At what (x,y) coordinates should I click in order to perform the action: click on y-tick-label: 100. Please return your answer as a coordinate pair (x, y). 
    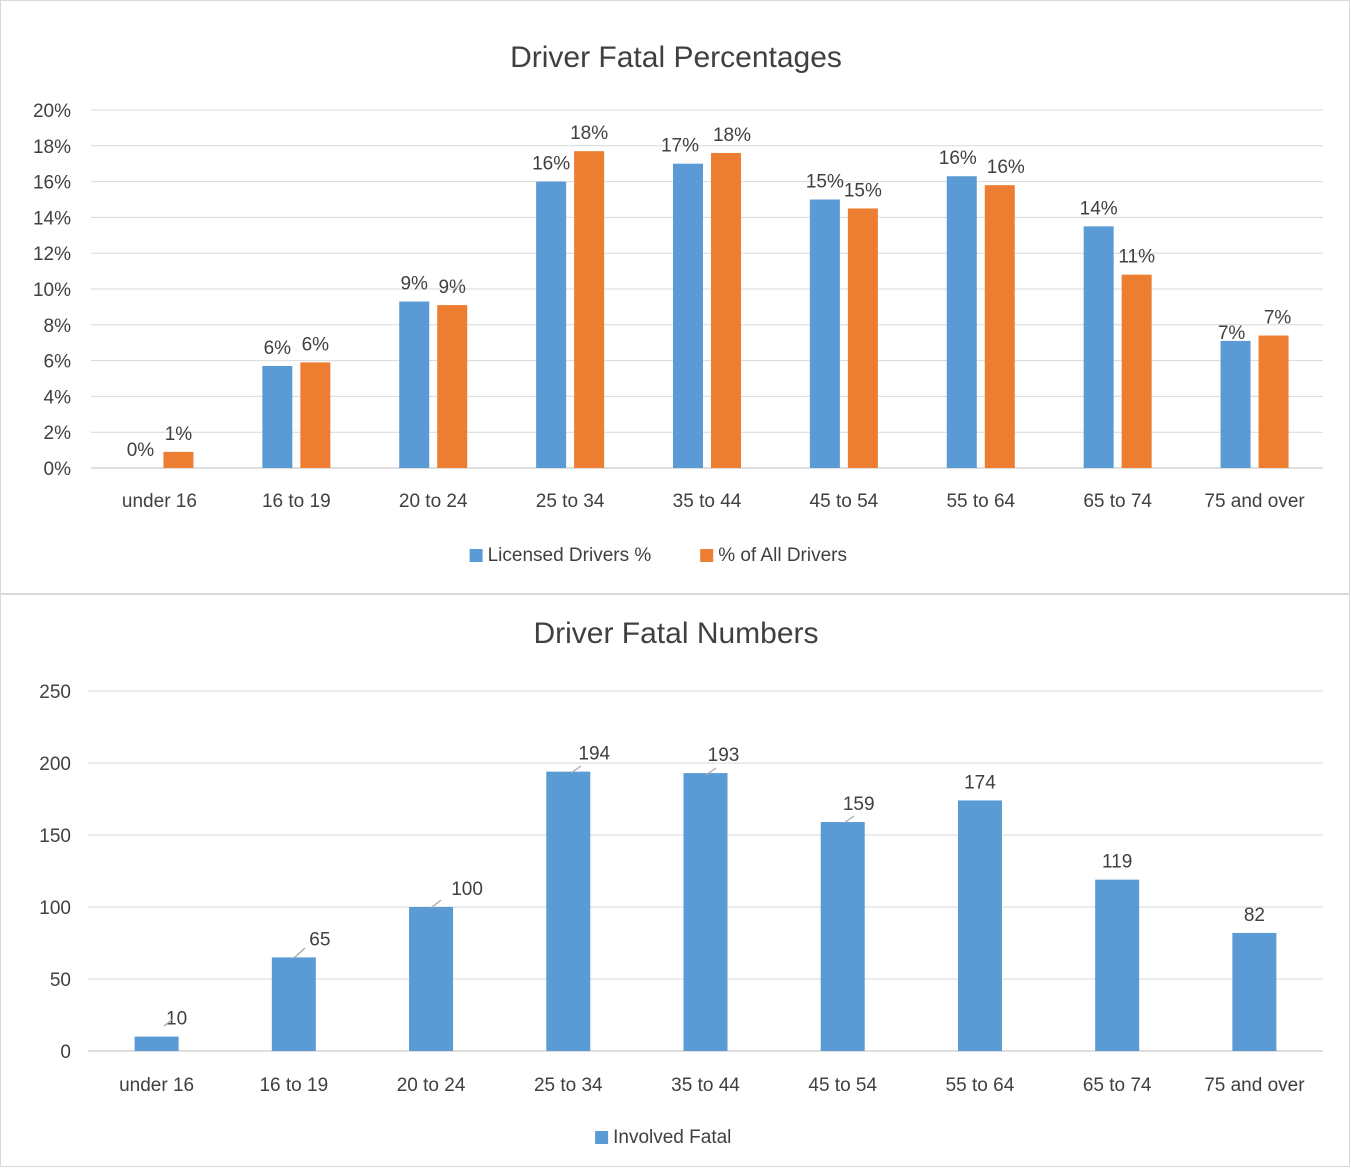
    Looking at the image, I should click on (55, 908).